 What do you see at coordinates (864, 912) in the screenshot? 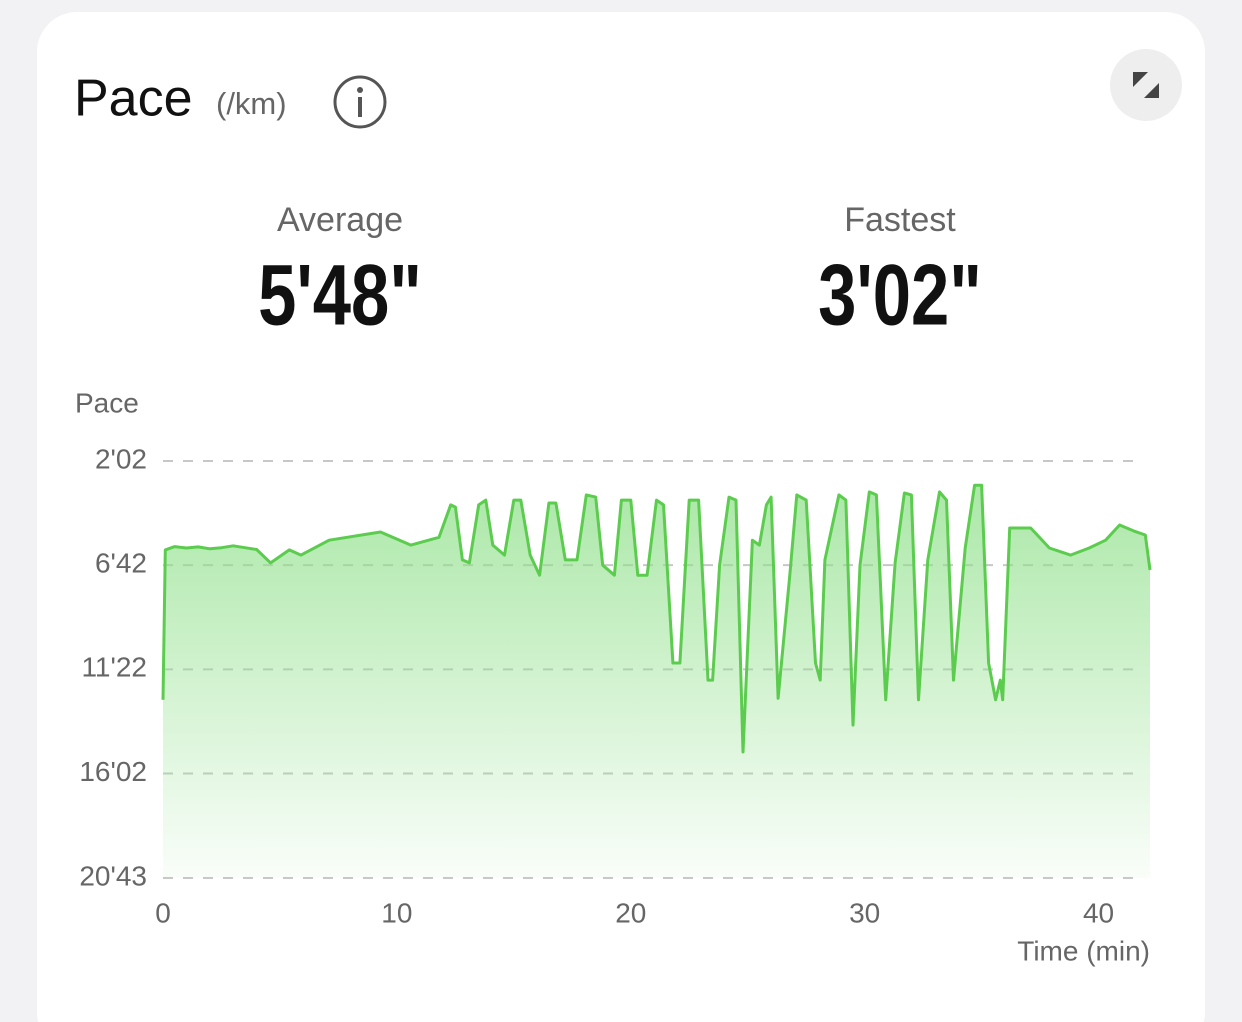
I see `x-tick-label: 30` at bounding box center [864, 912].